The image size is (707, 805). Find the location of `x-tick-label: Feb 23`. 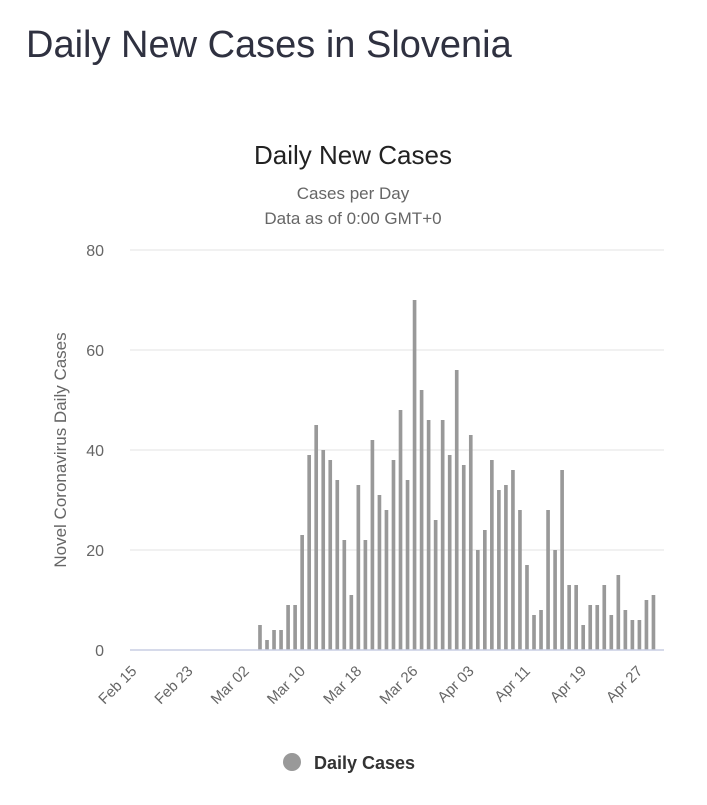

x-tick-label: Feb 23 is located at coordinates (173, 685).